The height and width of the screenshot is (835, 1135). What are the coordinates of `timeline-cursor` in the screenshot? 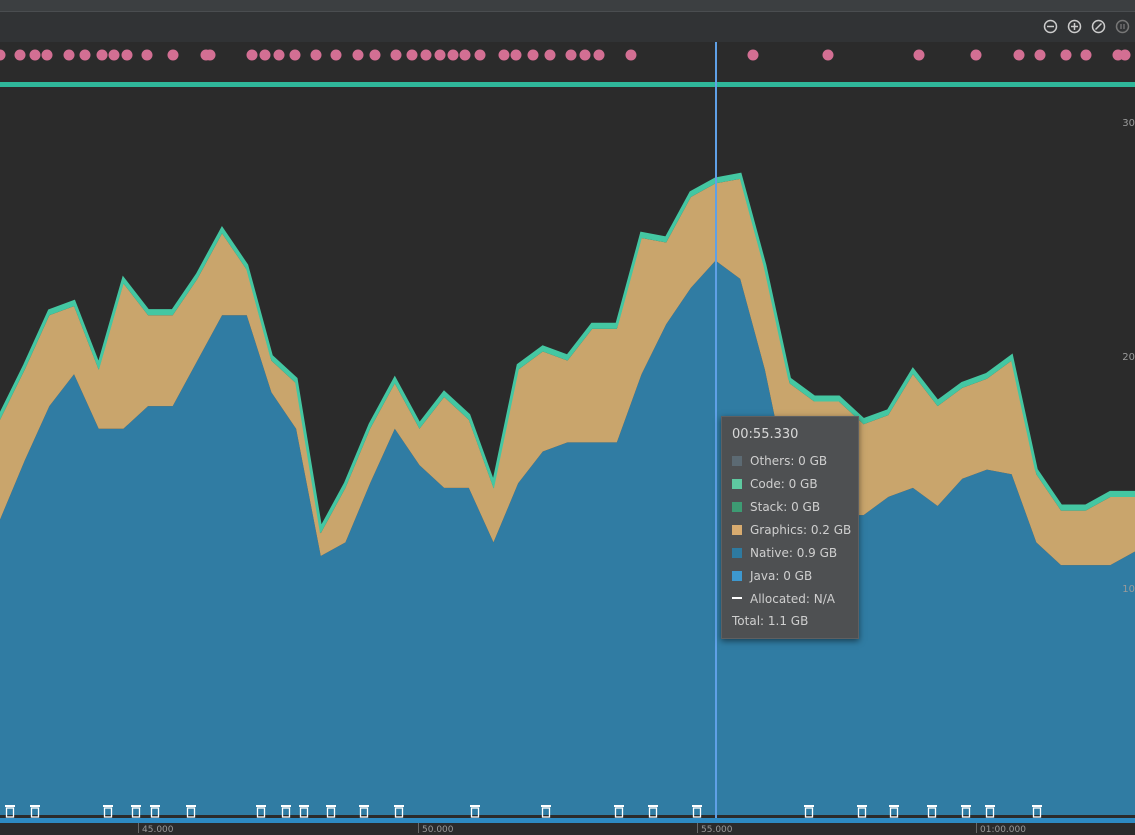 It's located at (716, 430).